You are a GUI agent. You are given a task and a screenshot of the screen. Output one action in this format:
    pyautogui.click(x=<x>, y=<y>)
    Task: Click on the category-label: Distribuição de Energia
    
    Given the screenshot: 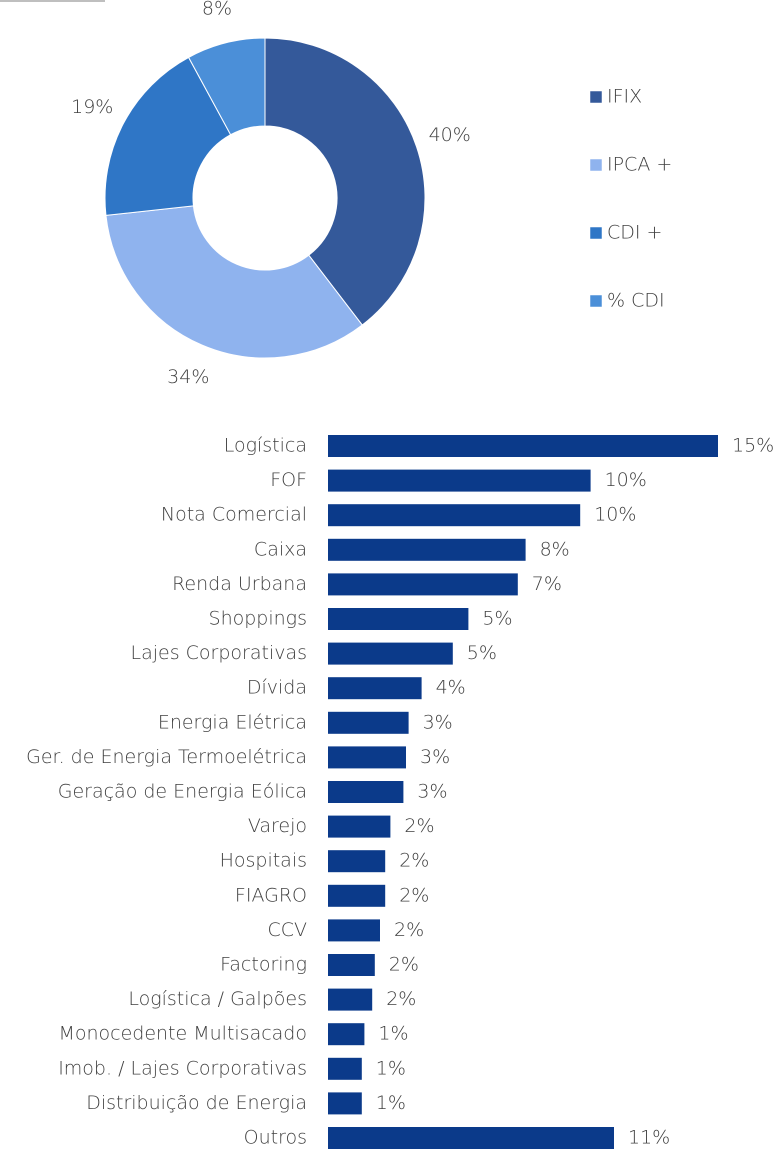 What is the action you would take?
    pyautogui.click(x=196, y=1103)
    